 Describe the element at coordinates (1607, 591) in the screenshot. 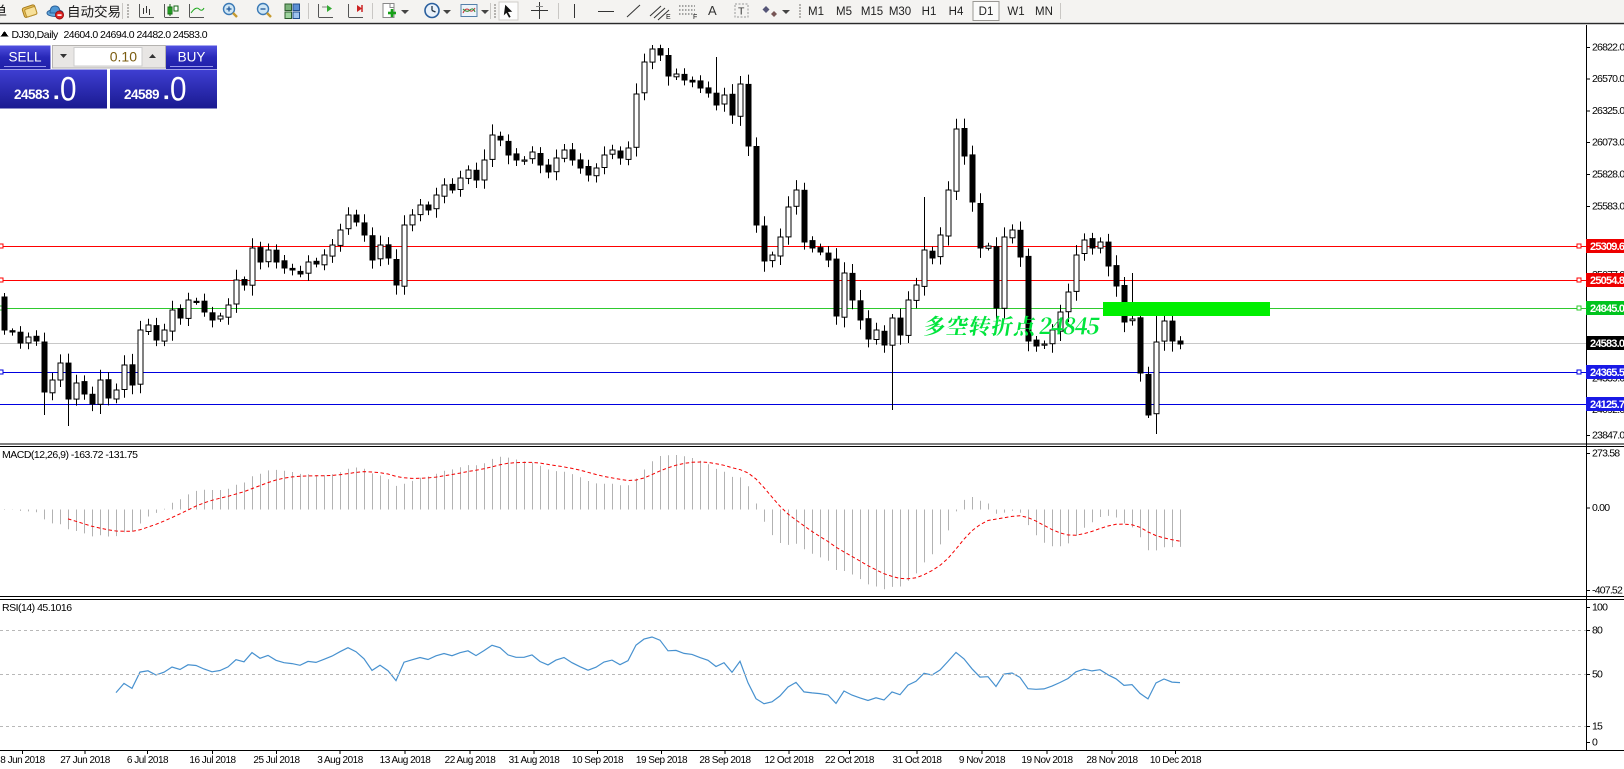

I see `svg-text: -407.52` at that location.